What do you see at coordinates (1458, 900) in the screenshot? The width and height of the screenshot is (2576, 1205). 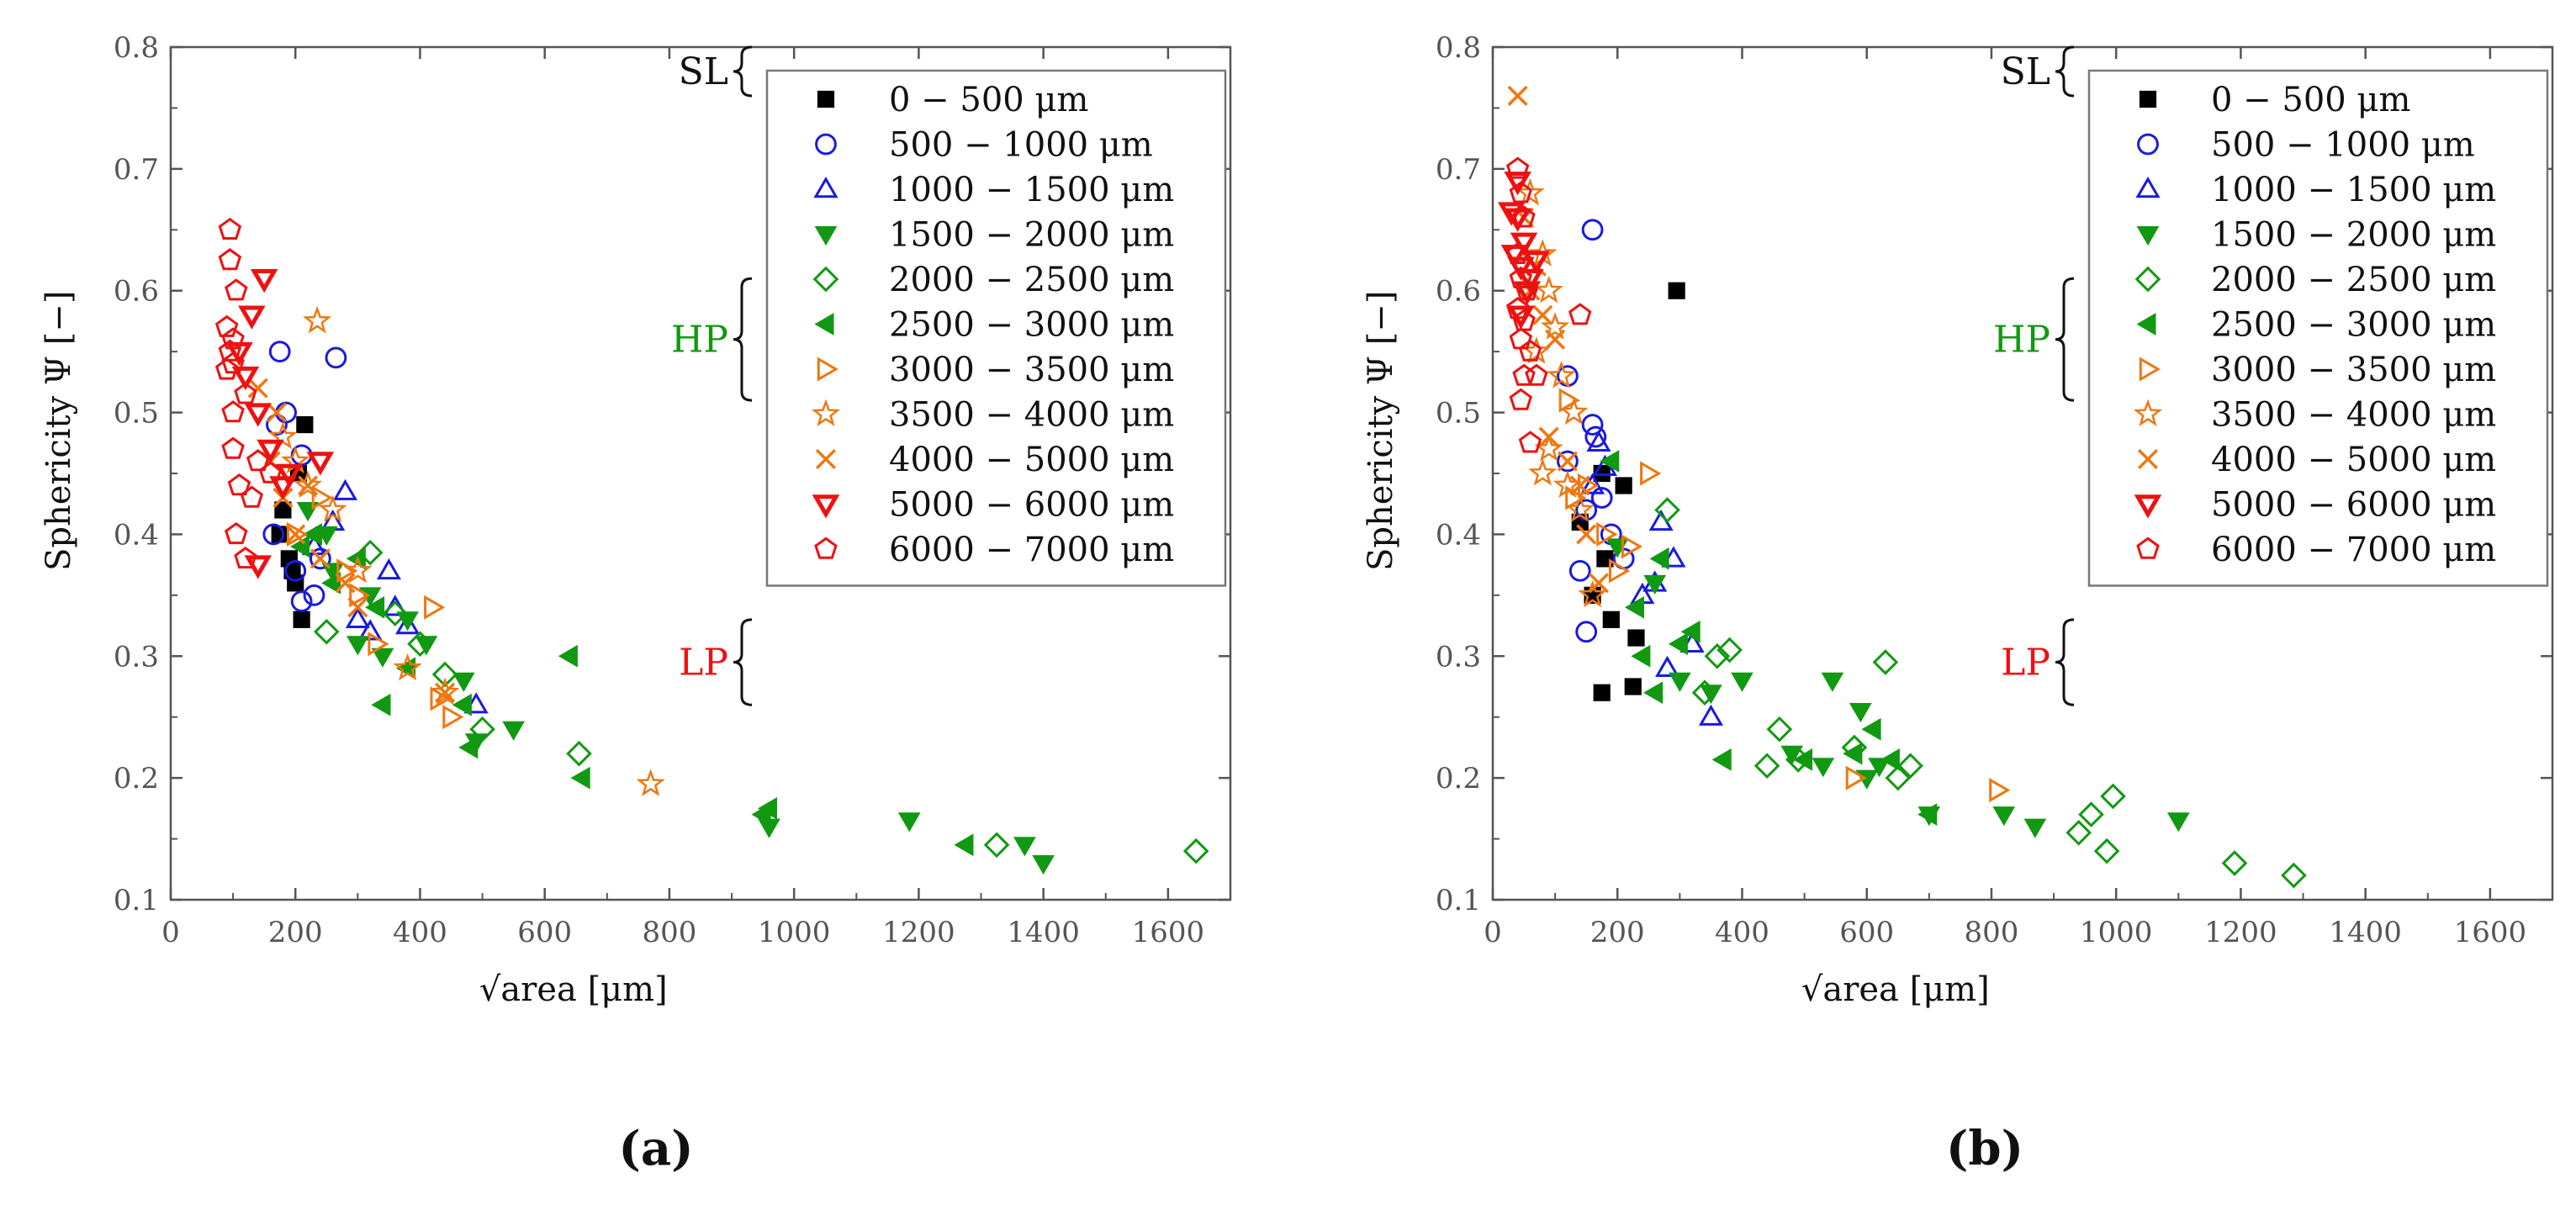 I see `y-tick-label: 0.1` at bounding box center [1458, 900].